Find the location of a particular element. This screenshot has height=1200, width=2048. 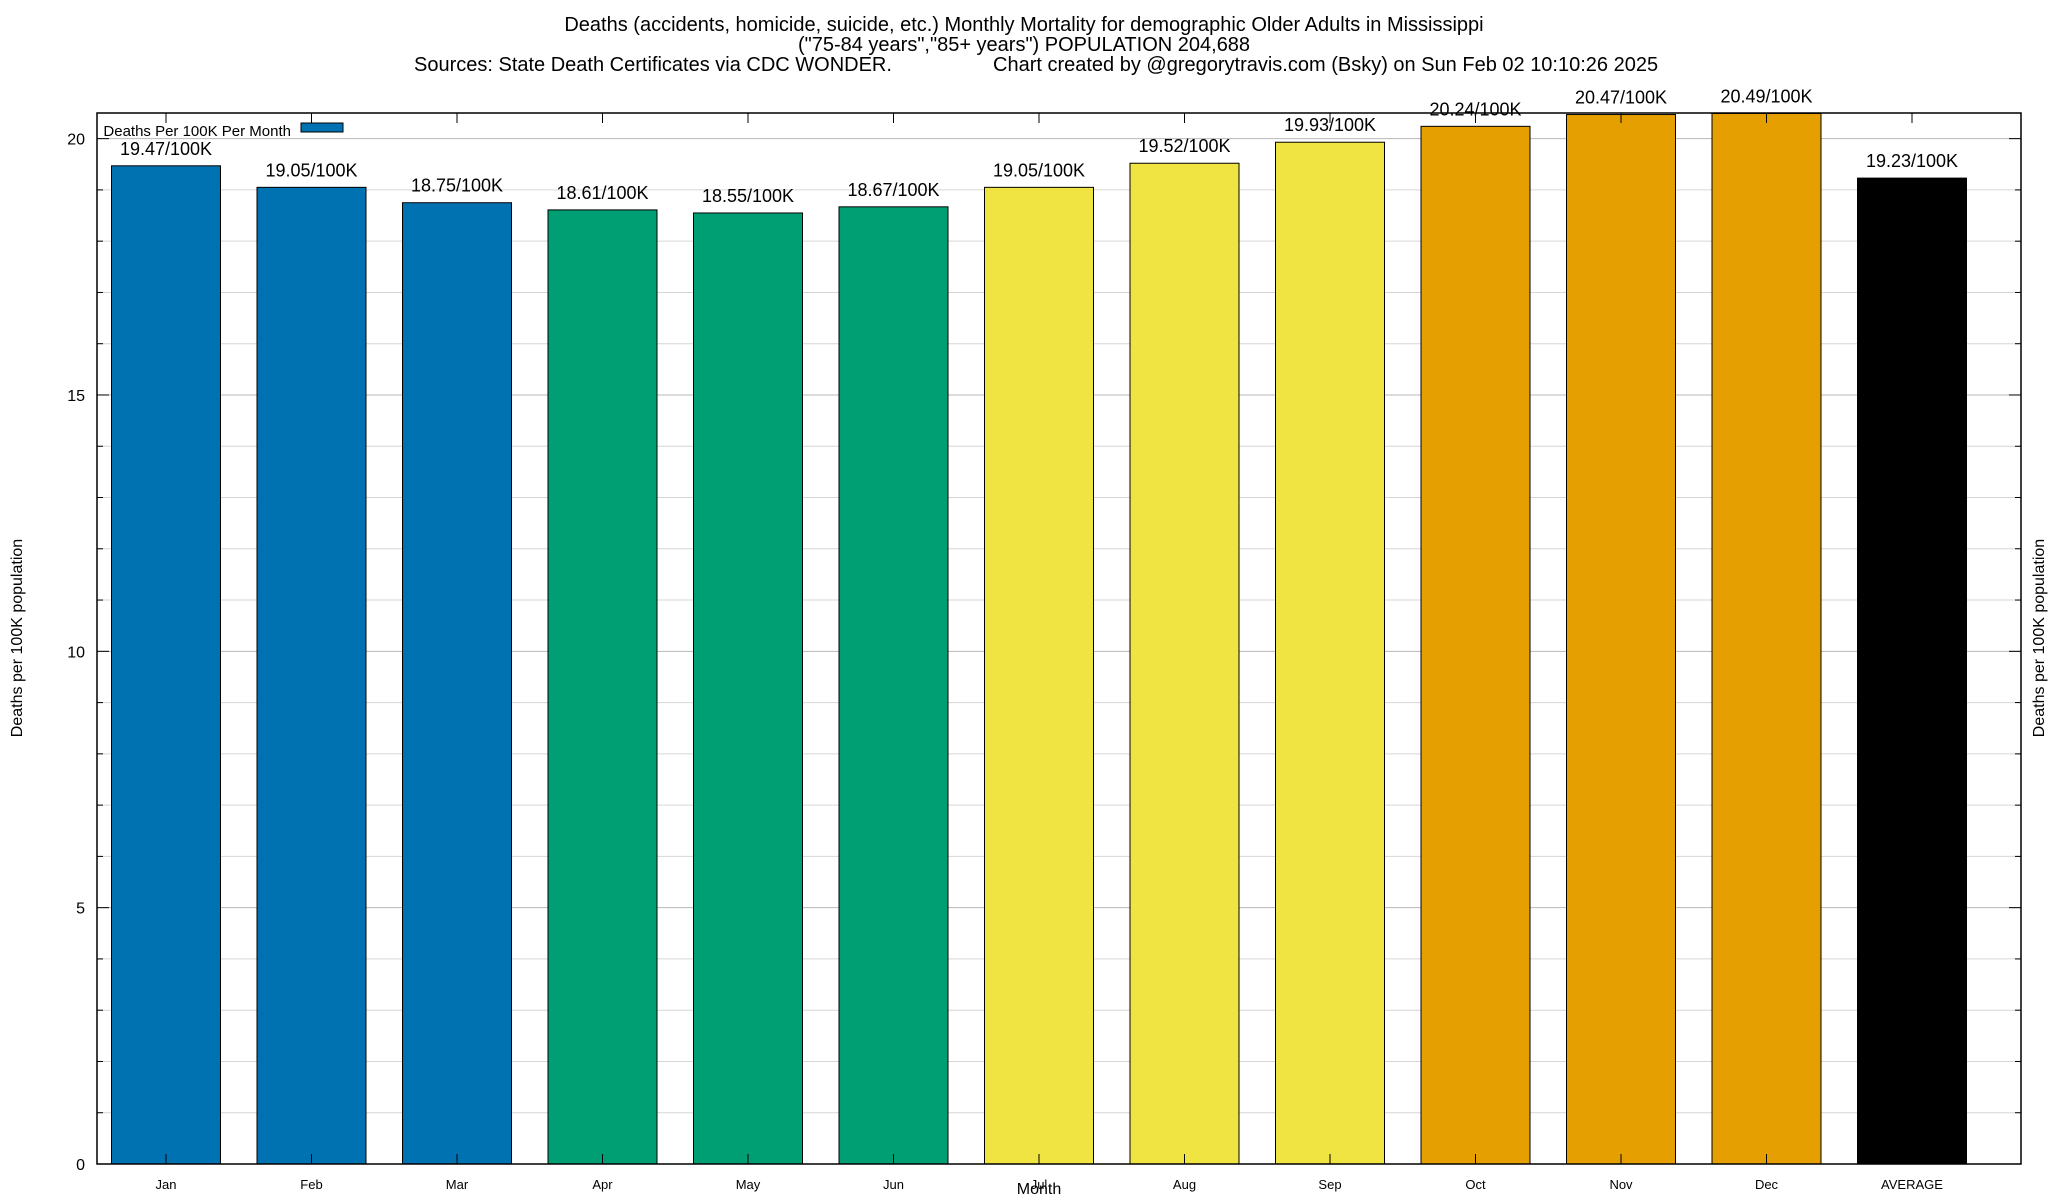

bar-jun is located at coordinates (893, 685).